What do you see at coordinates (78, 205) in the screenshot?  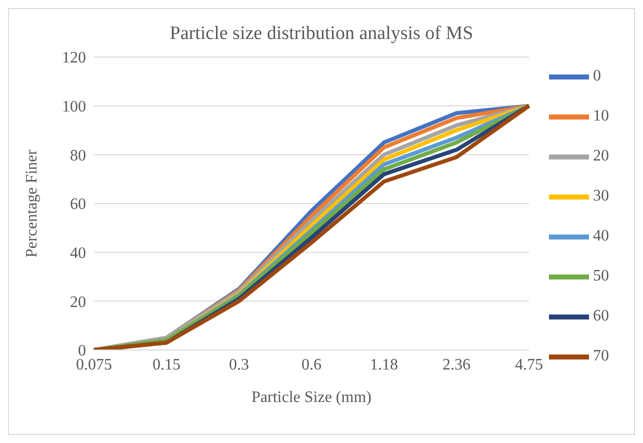 I see `y-tick-label: 60` at bounding box center [78, 205].